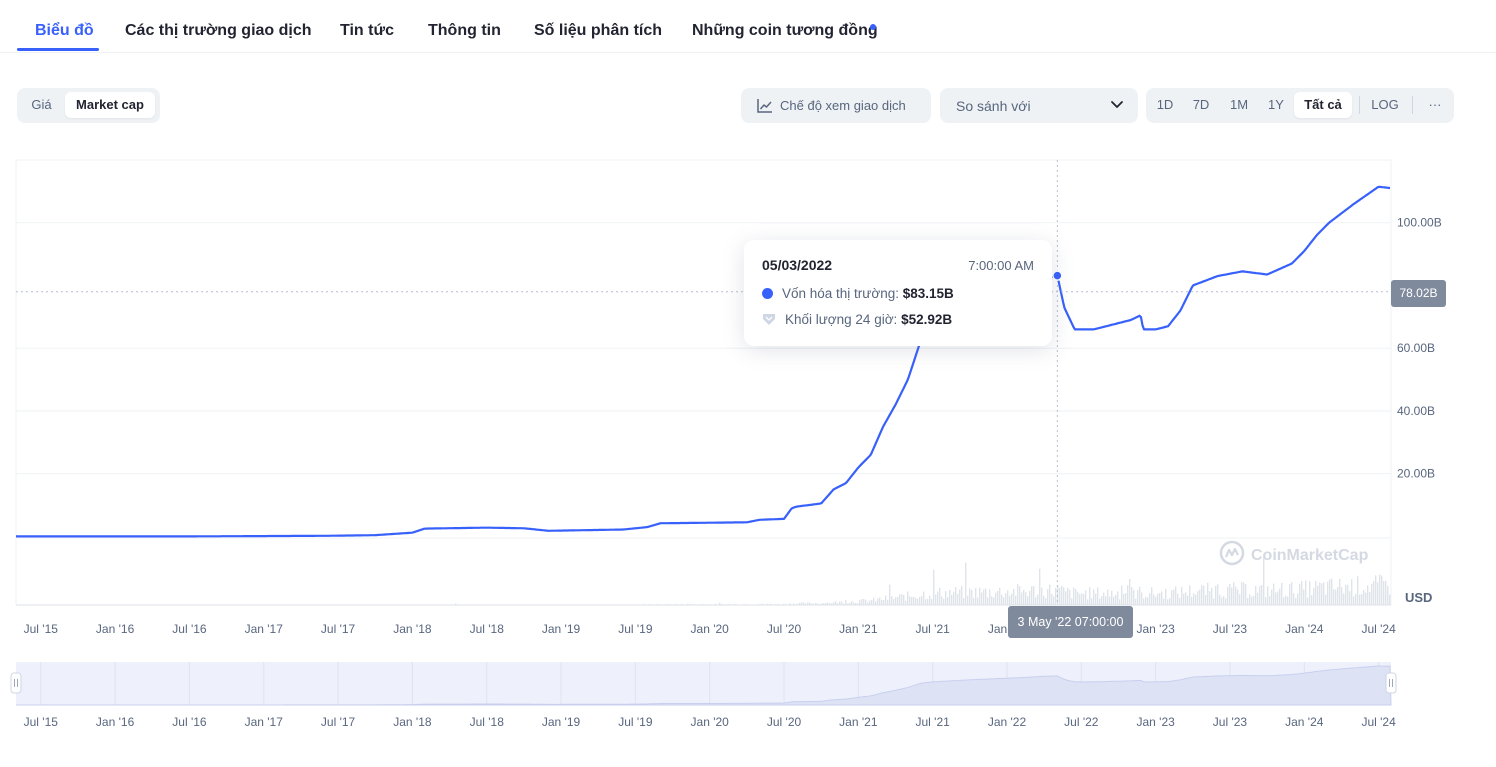 The width and height of the screenshot is (1496, 767). I want to click on y-tick-label: 20.00B, so click(1416, 474).